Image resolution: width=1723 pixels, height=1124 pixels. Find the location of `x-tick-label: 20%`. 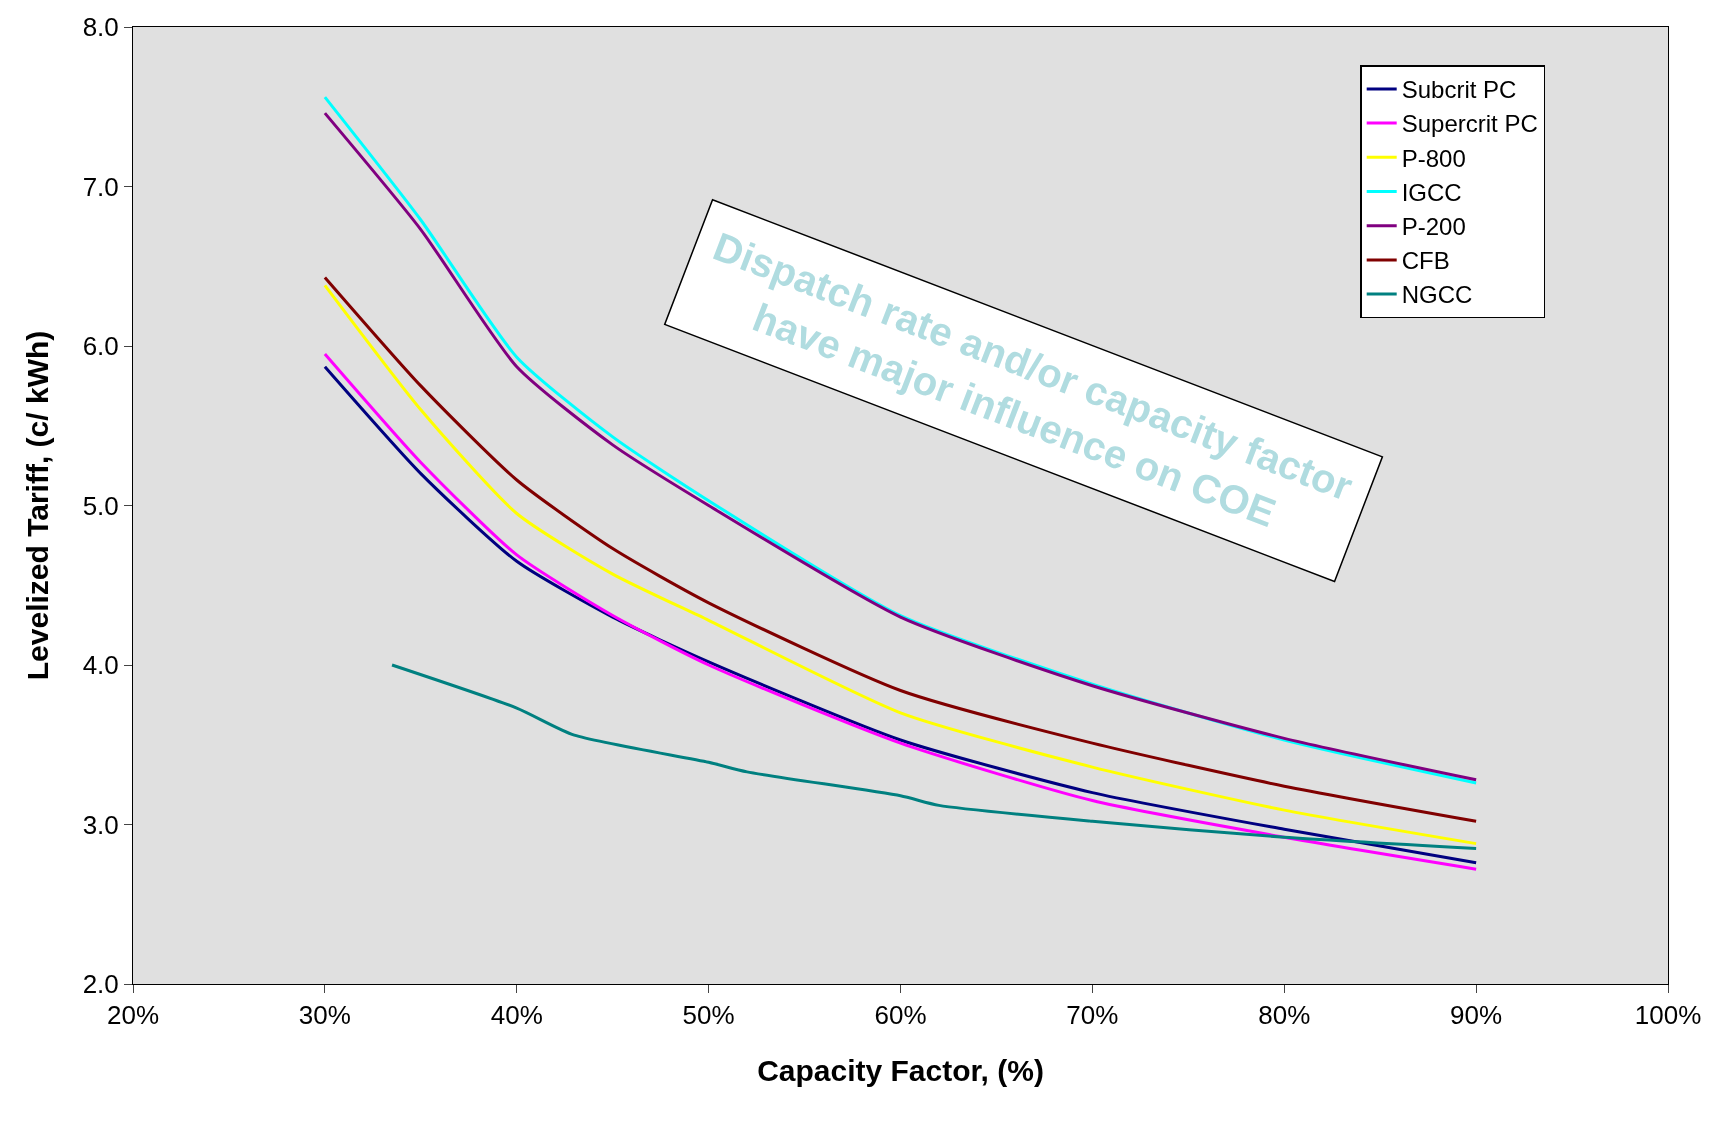

x-tick-label: 20% is located at coordinates (133, 1015).